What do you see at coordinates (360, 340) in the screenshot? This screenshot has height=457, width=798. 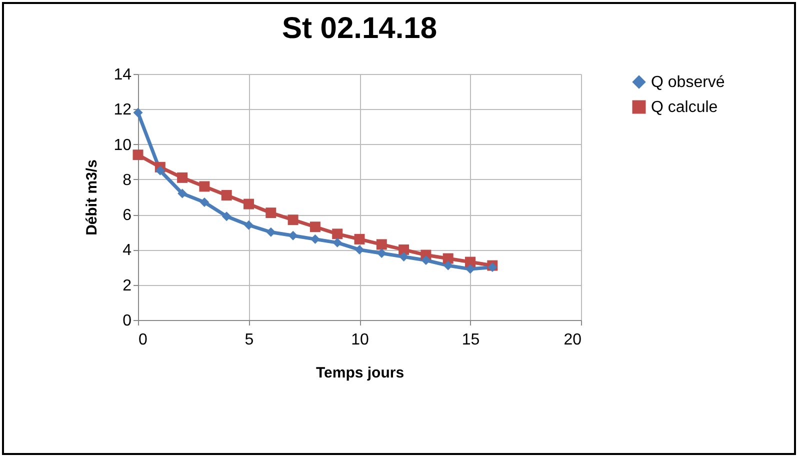 I see `x-tick-label: 10` at bounding box center [360, 340].